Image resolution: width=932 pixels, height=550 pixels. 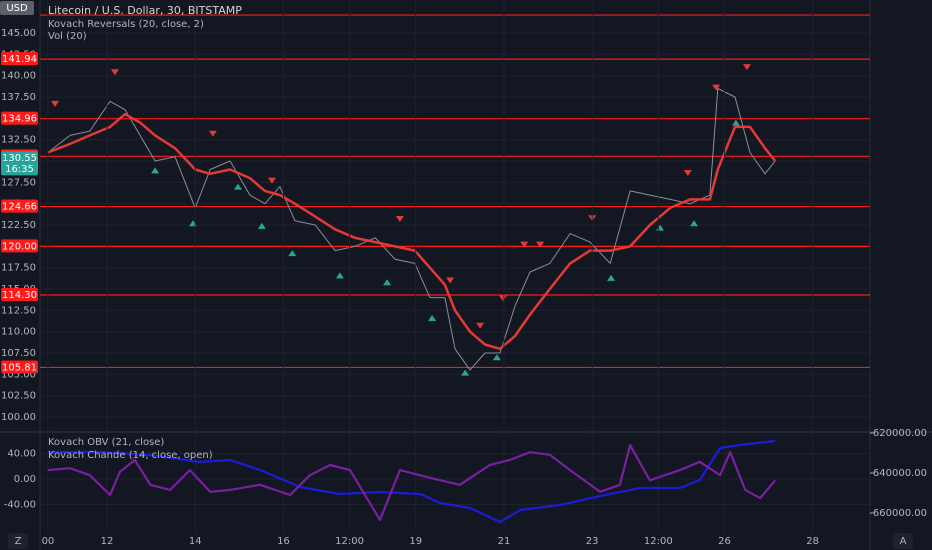 I want to click on y-tick-label: 117.50, so click(x=18, y=268).